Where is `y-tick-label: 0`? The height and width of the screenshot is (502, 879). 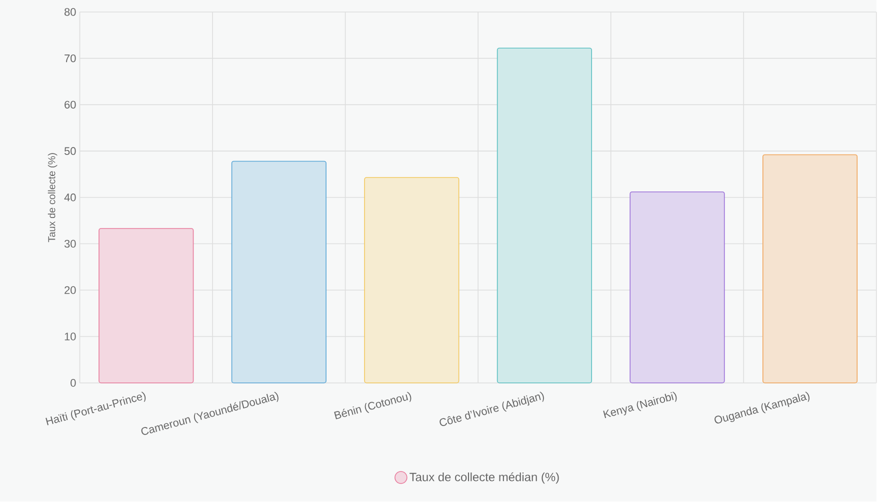 y-tick-label: 0 is located at coordinates (73, 383).